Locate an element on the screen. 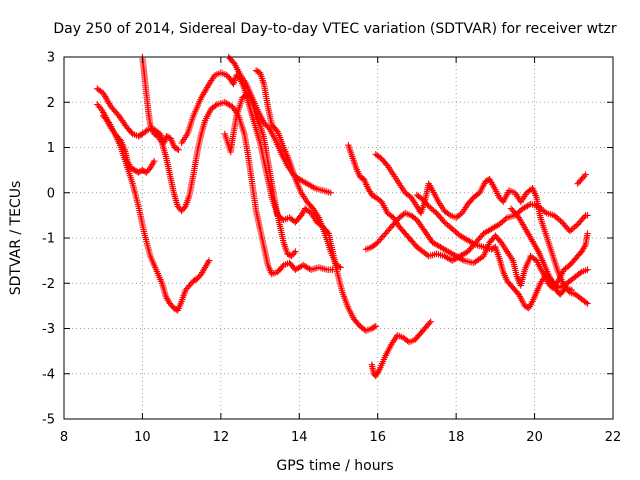 Image resolution: width=640 pixels, height=480 pixels. x-tick-label: 10 is located at coordinates (142, 437).